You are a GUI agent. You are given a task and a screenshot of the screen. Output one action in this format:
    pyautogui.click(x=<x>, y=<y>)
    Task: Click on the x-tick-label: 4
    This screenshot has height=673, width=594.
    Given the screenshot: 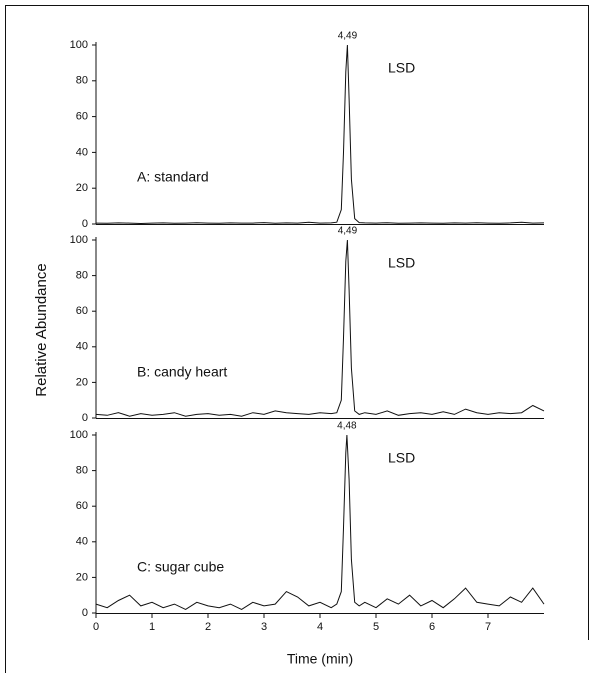 What is the action you would take?
    pyautogui.click(x=320, y=627)
    